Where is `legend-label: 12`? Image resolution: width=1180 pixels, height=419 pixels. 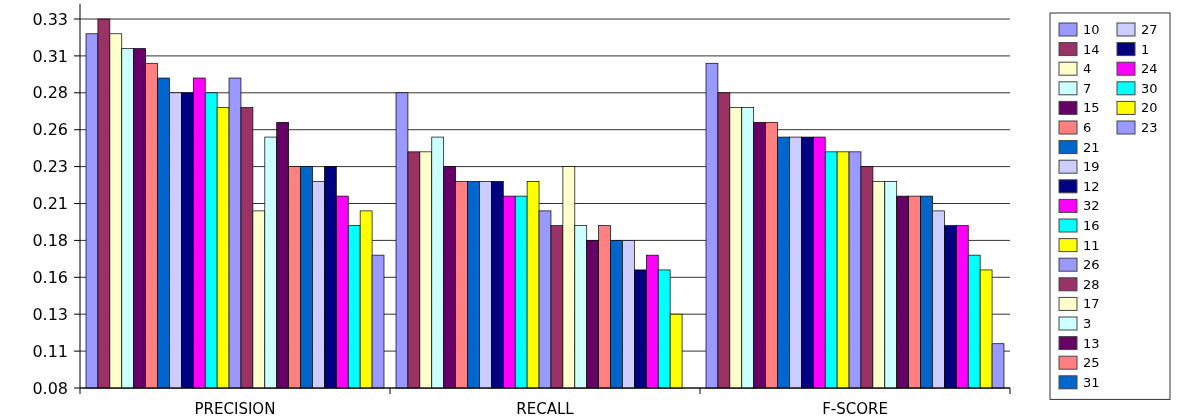 legend-label: 12 is located at coordinates (1091, 186).